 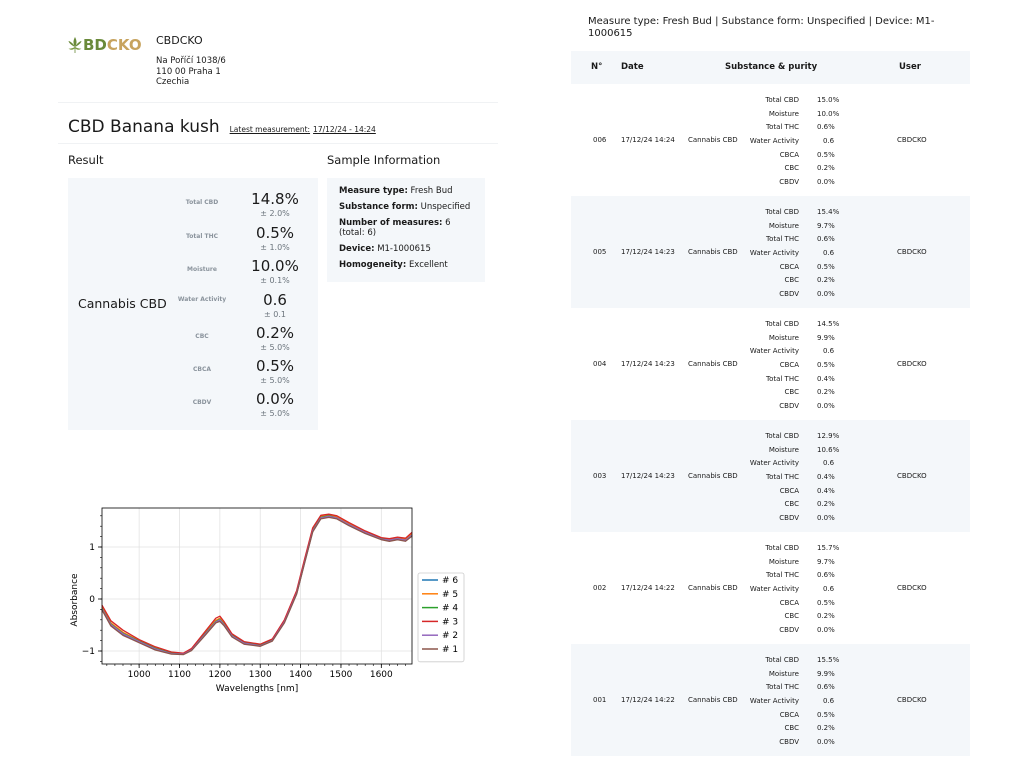 What do you see at coordinates (910, 67) in the screenshot?
I see `col-header-user: User` at bounding box center [910, 67].